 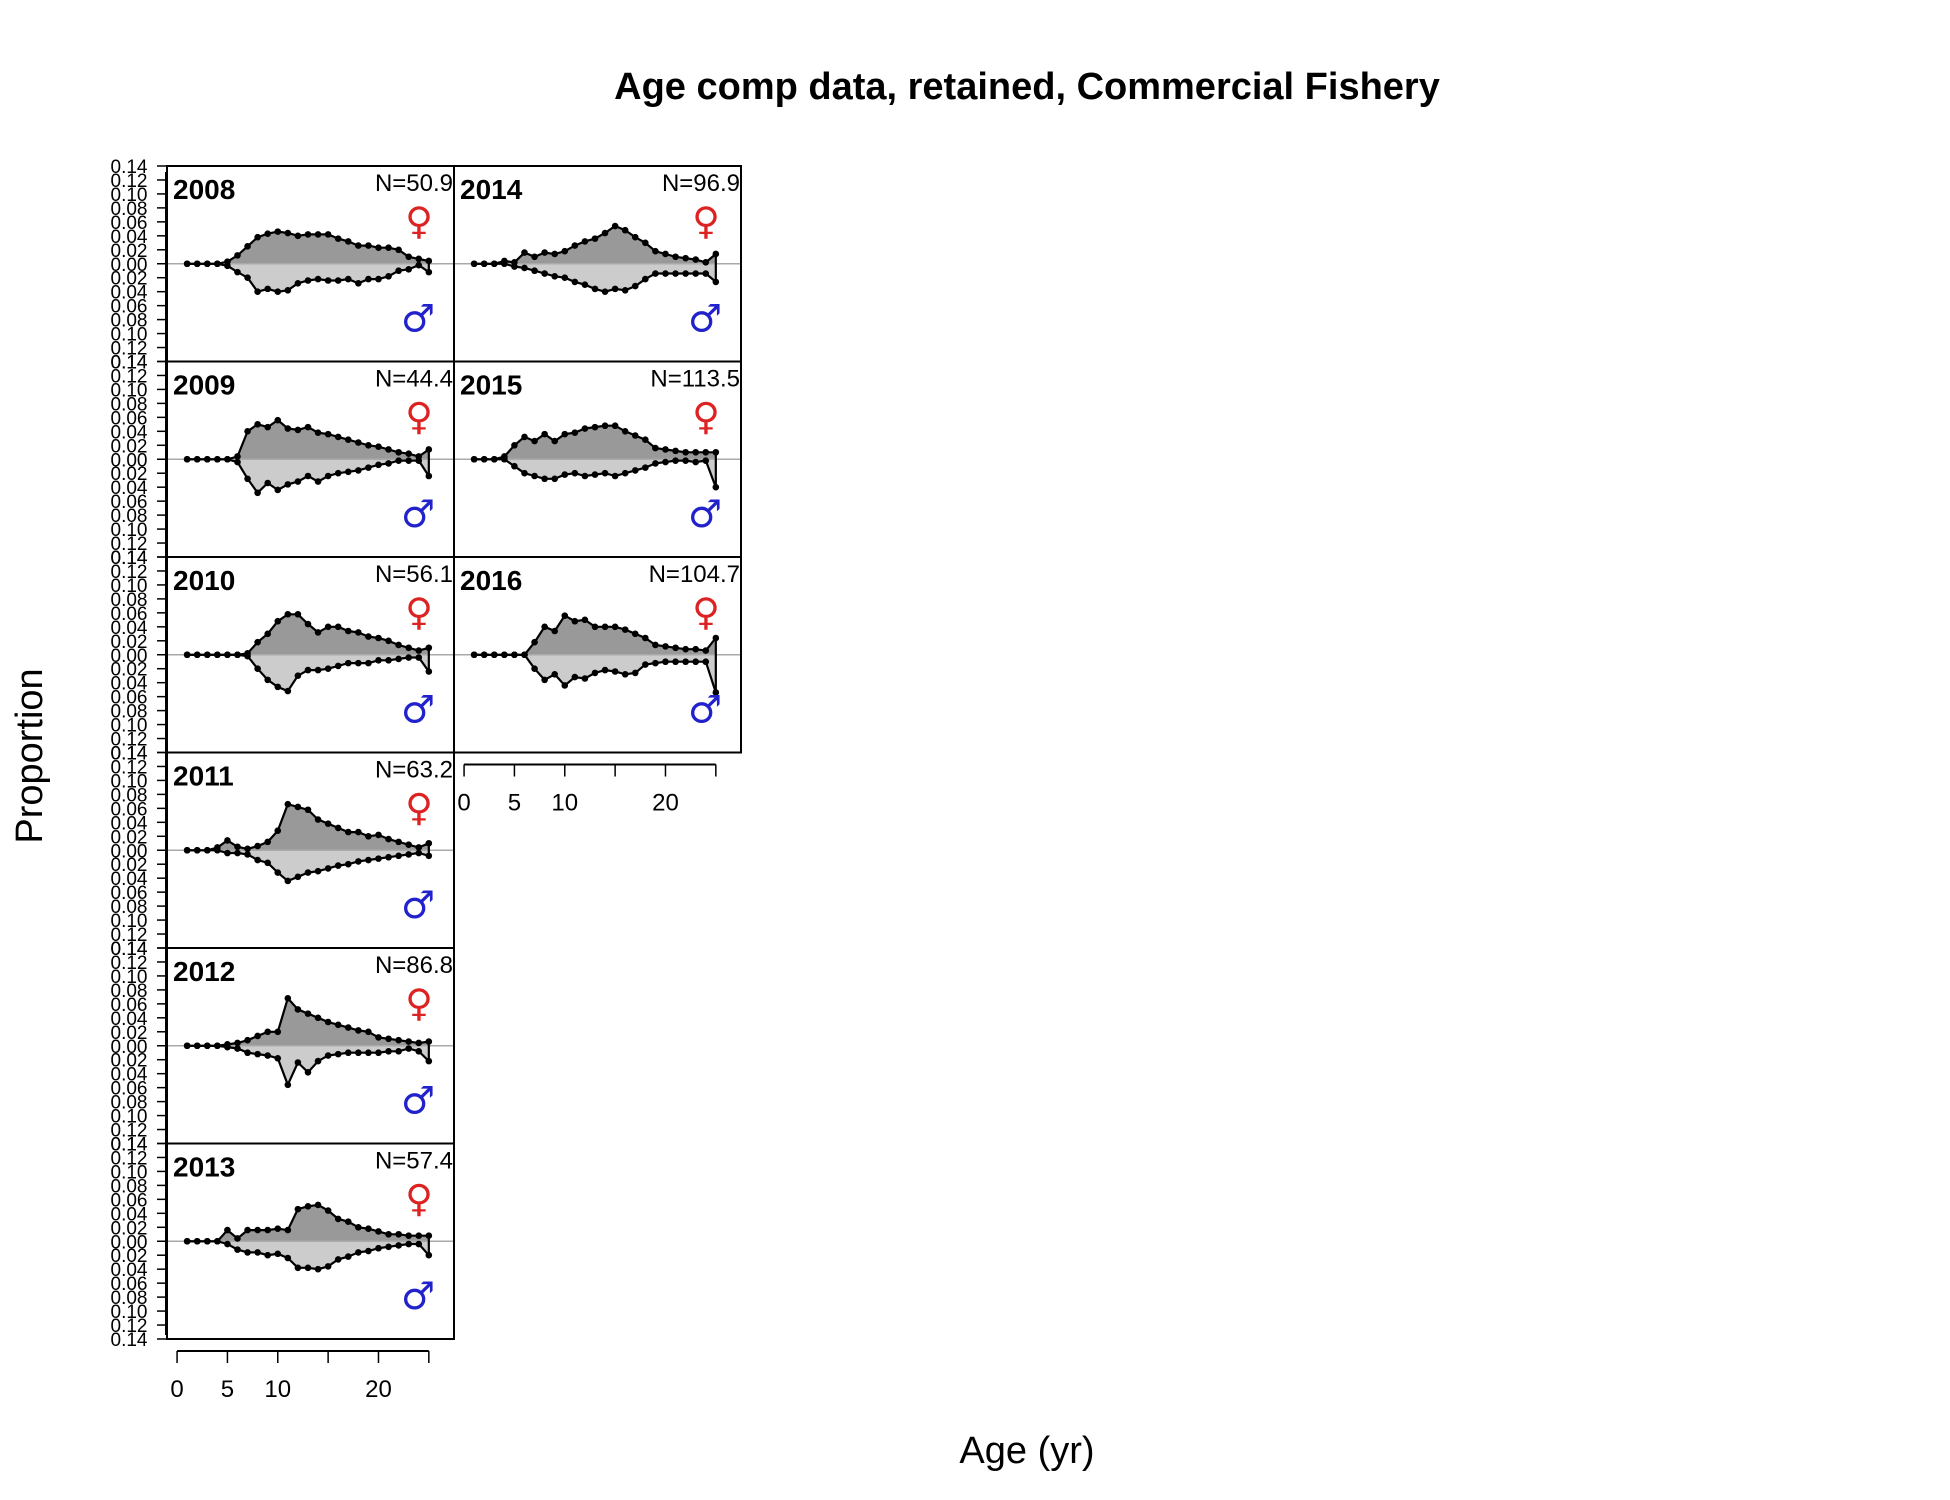 I want to click on panel-2015: 2015 N=113.5♀ ♂, so click(x=597, y=459).